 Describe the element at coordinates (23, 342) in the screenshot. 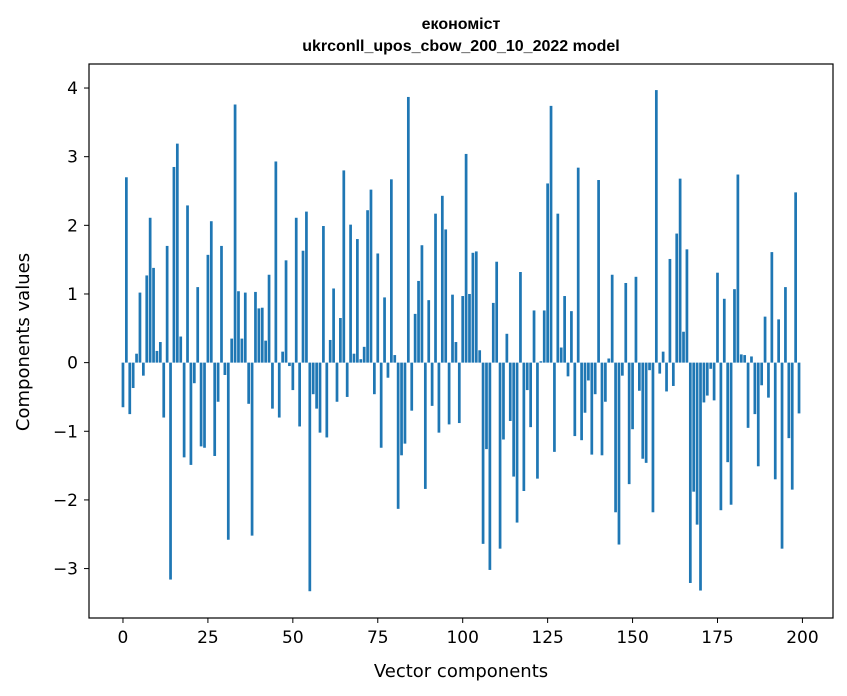

I see `y-axis-label: Components values` at that location.